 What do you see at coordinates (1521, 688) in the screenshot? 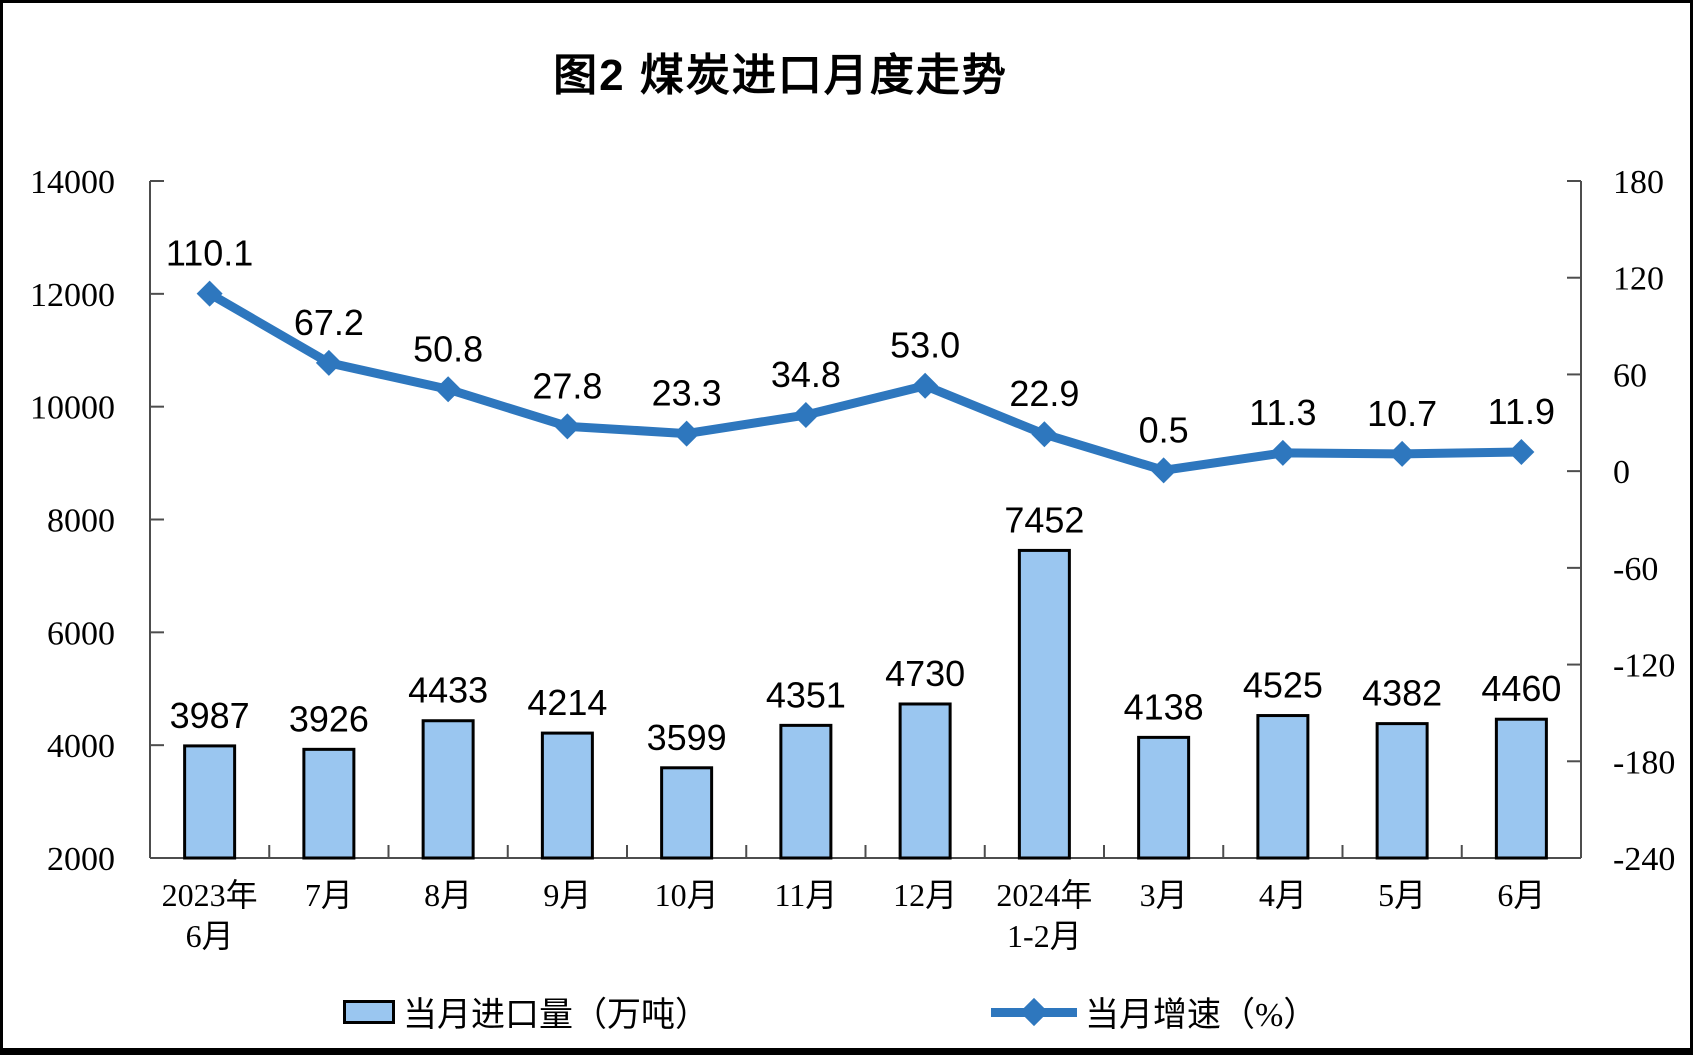
I see `bar-value-label: 4460` at bounding box center [1521, 688].